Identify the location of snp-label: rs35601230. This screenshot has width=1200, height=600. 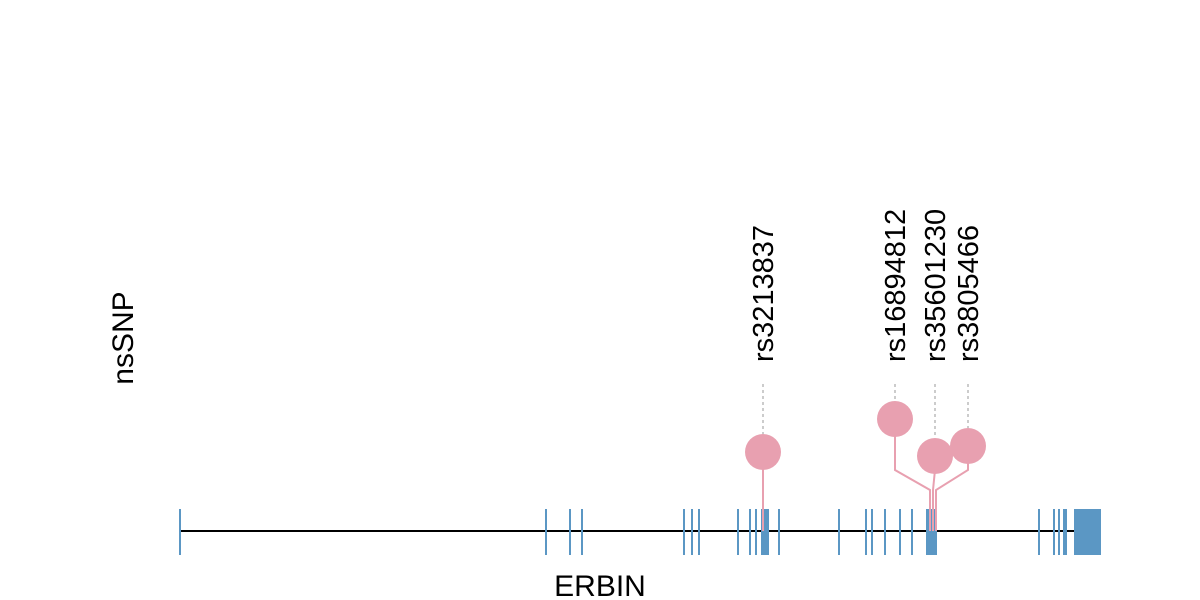
(936, 285).